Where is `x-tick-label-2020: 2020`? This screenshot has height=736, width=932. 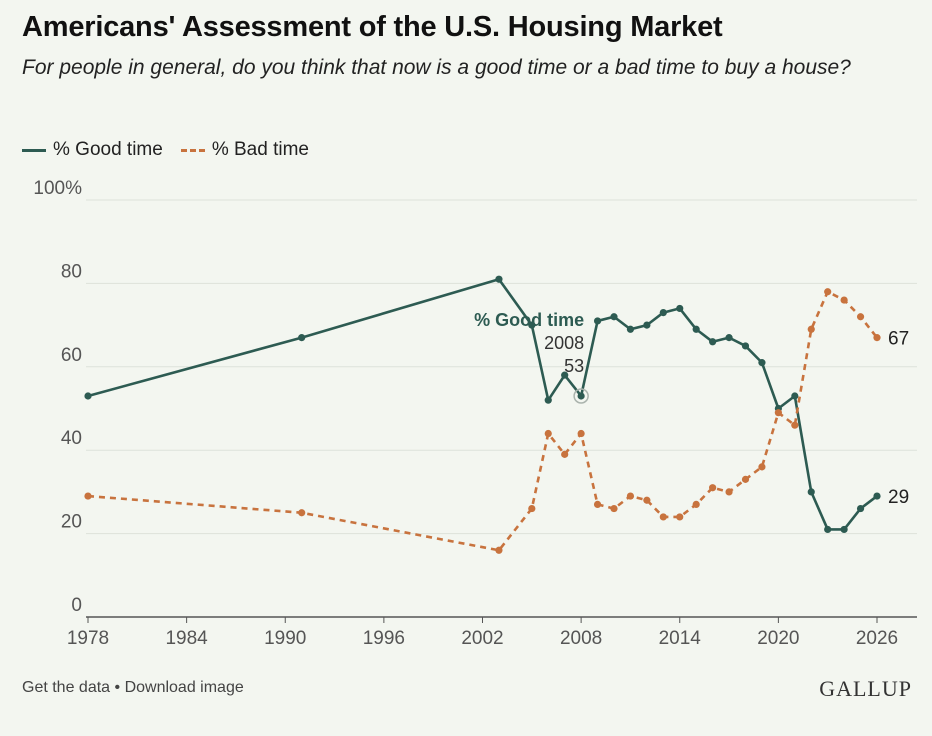 x-tick-label-2020: 2020 is located at coordinates (778, 638).